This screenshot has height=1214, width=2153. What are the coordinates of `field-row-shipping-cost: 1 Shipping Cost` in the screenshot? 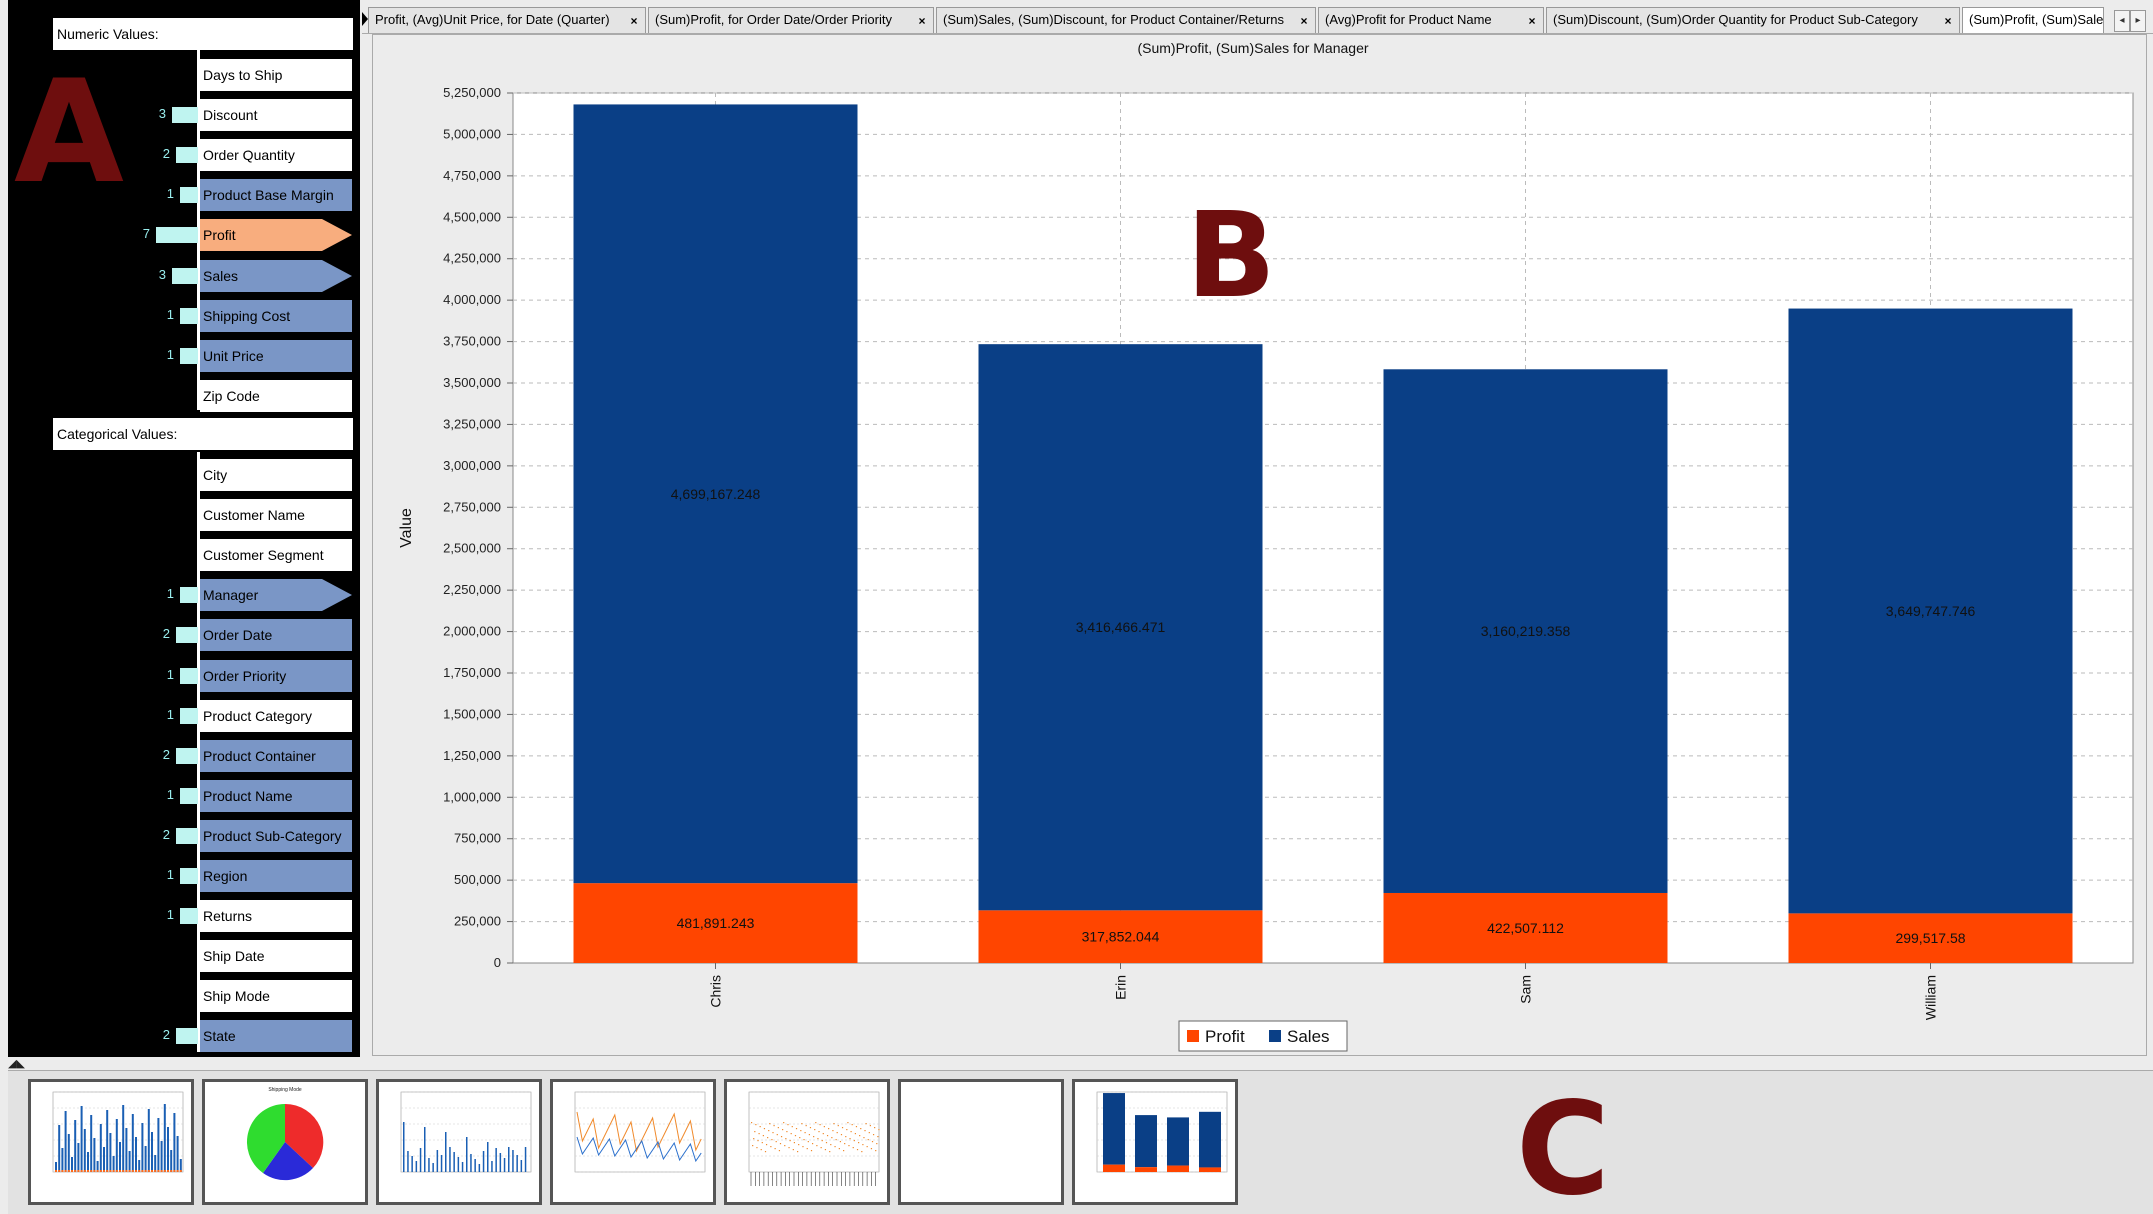 It's located at (184, 315).